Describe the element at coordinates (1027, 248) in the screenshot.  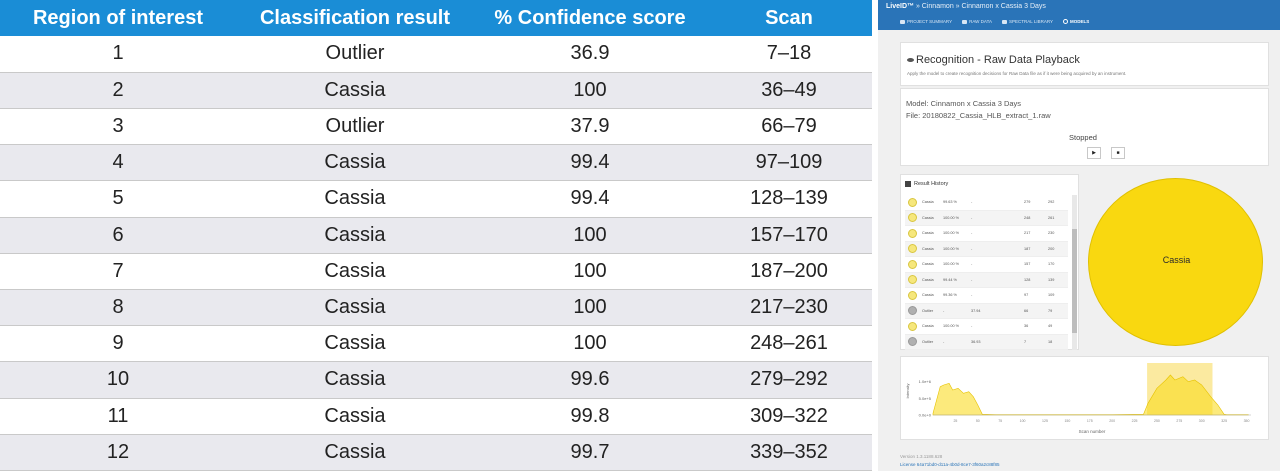
I see `history-scan-start: 187` at that location.